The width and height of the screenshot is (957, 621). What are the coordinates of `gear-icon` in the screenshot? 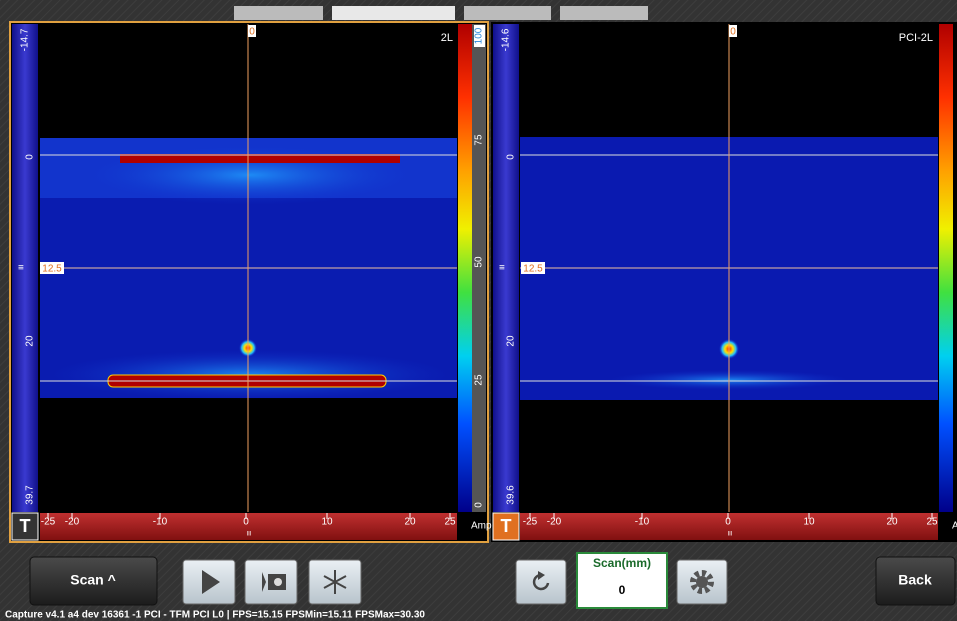 It's located at (702, 582).